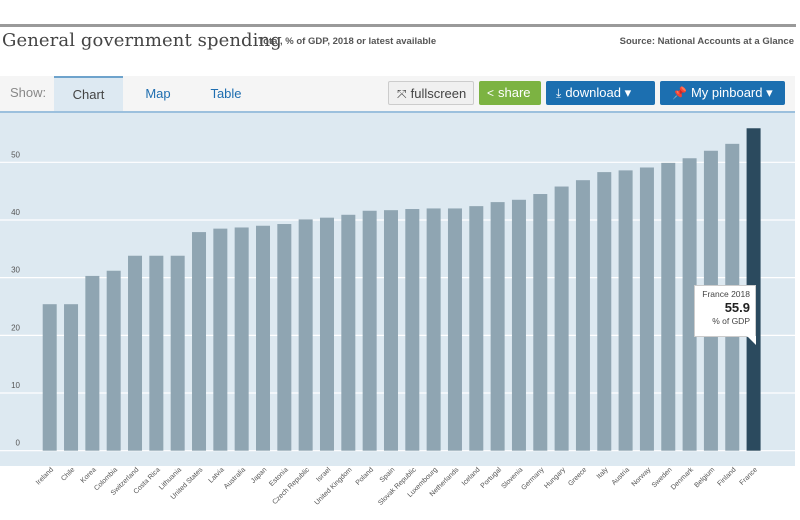 The image size is (800, 520). I want to click on download-button: ⤓ download ▾, so click(600, 93).